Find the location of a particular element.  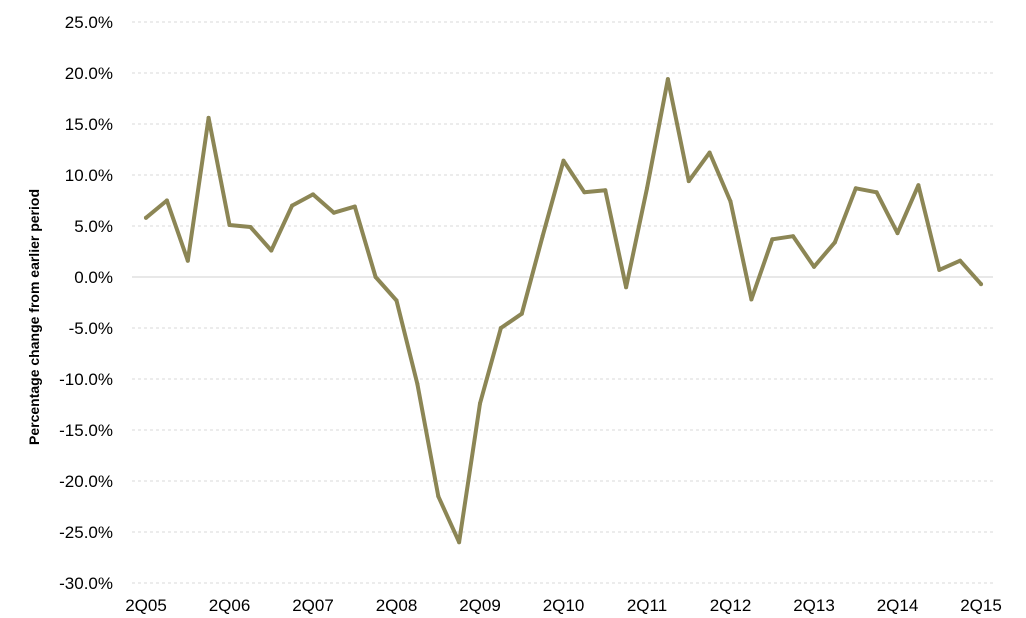

y-tick-label: 10.0% is located at coordinates (89, 175).